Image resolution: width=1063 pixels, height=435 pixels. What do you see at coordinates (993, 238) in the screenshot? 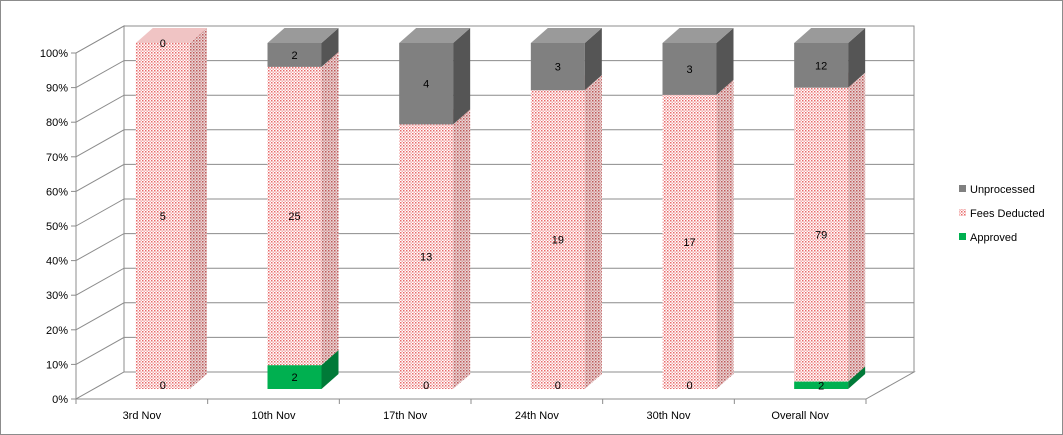
I see `legend-entry: Approved` at bounding box center [993, 238].